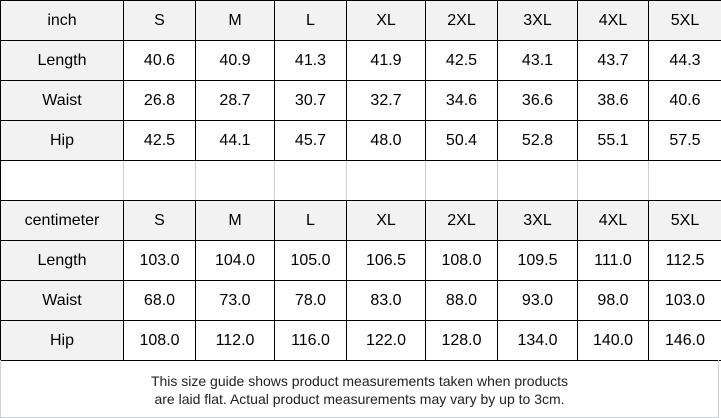 Image resolution: width=721 pixels, height=418 pixels. Describe the element at coordinates (310, 260) in the screenshot. I see `measurement-value: 105.0` at that location.